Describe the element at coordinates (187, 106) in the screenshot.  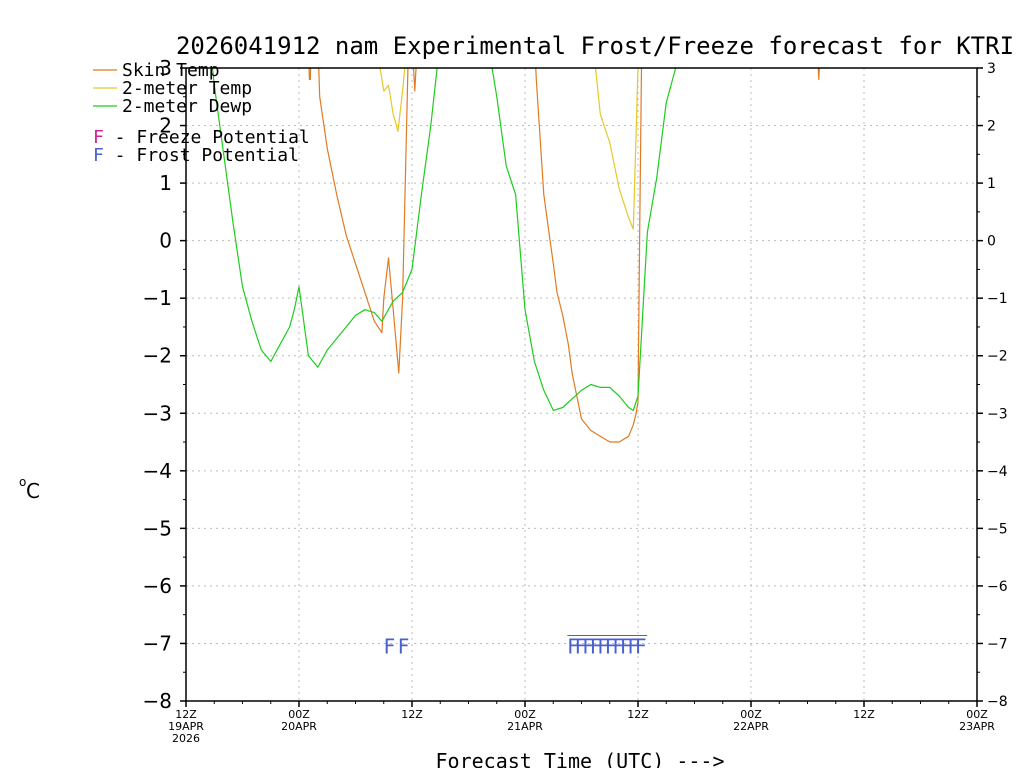
I see `legend-label-dewp: 2-meter Dewp` at that location.